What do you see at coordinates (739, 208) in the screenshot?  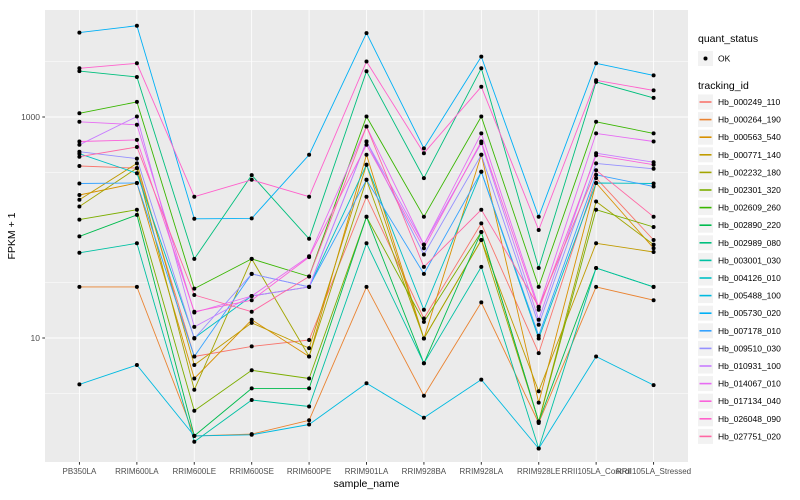 I see `legend-item-Hb_002609_260: Hb_002609_260` at bounding box center [739, 208].